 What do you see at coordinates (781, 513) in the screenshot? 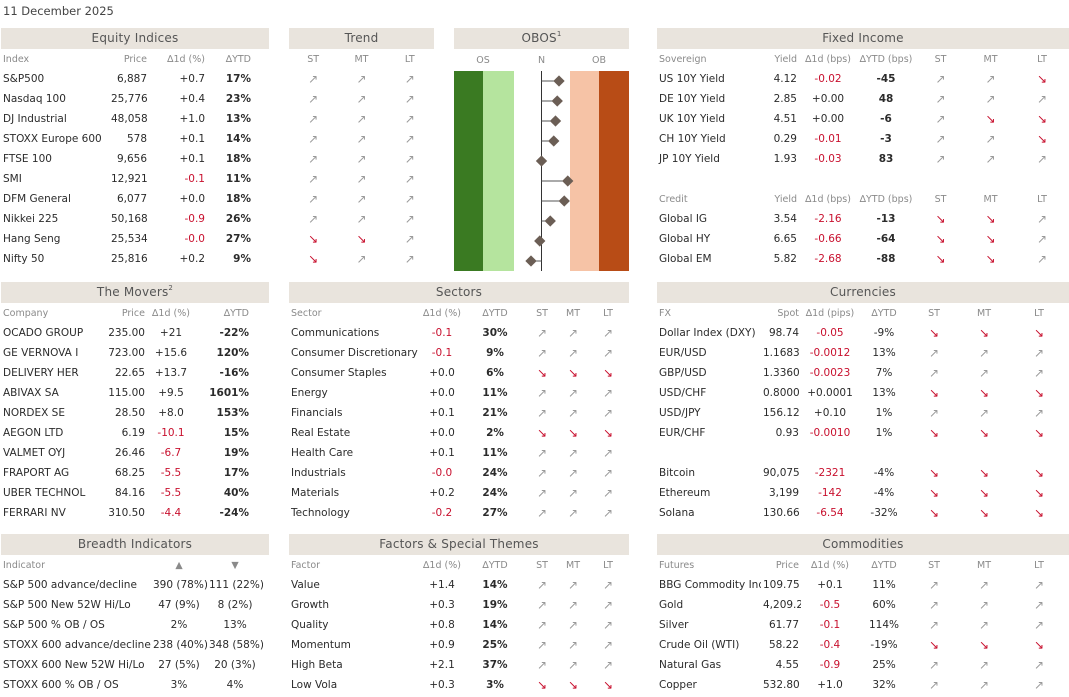
I see `spot: 130.66` at bounding box center [781, 513].